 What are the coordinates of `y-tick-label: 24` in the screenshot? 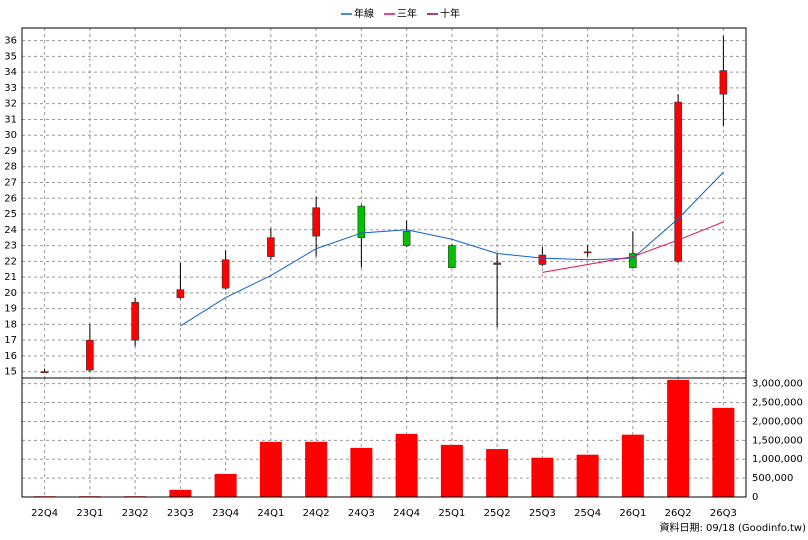 It's located at (10, 230).